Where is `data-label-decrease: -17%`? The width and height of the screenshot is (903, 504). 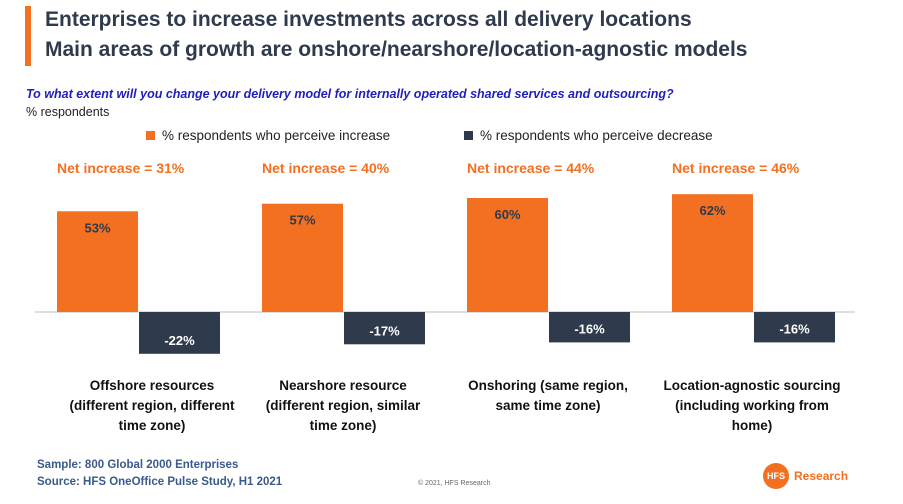
data-label-decrease: -17% is located at coordinates (384, 330).